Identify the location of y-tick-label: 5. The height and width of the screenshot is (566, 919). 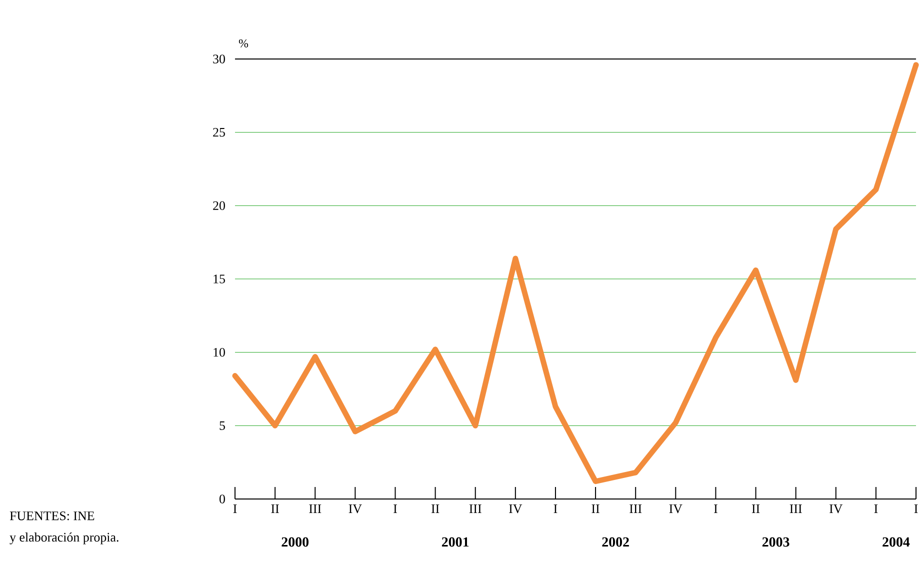
(222, 425).